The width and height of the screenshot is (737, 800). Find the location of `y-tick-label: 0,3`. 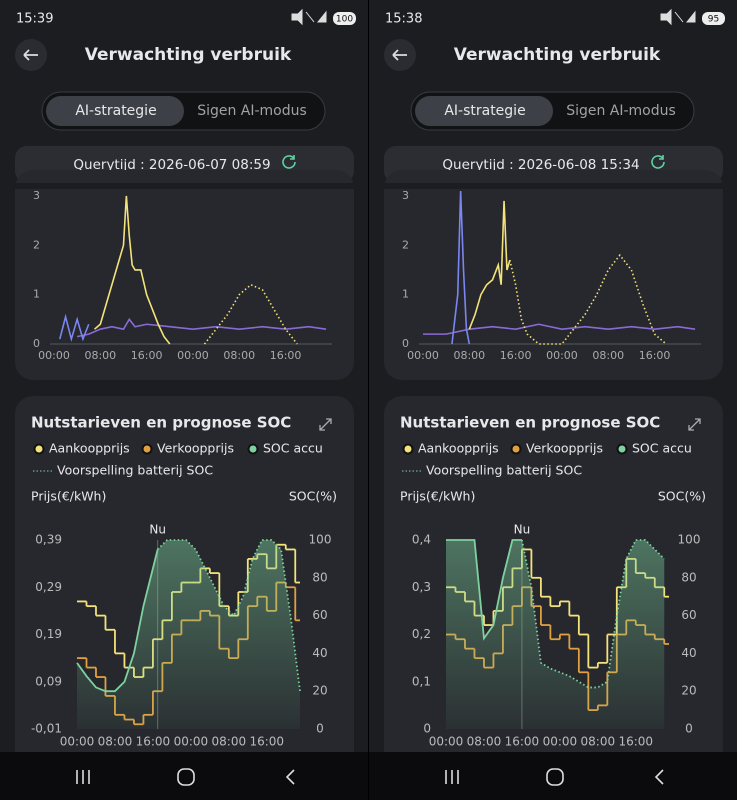

y-tick-label: 0,3 is located at coordinates (421, 587).